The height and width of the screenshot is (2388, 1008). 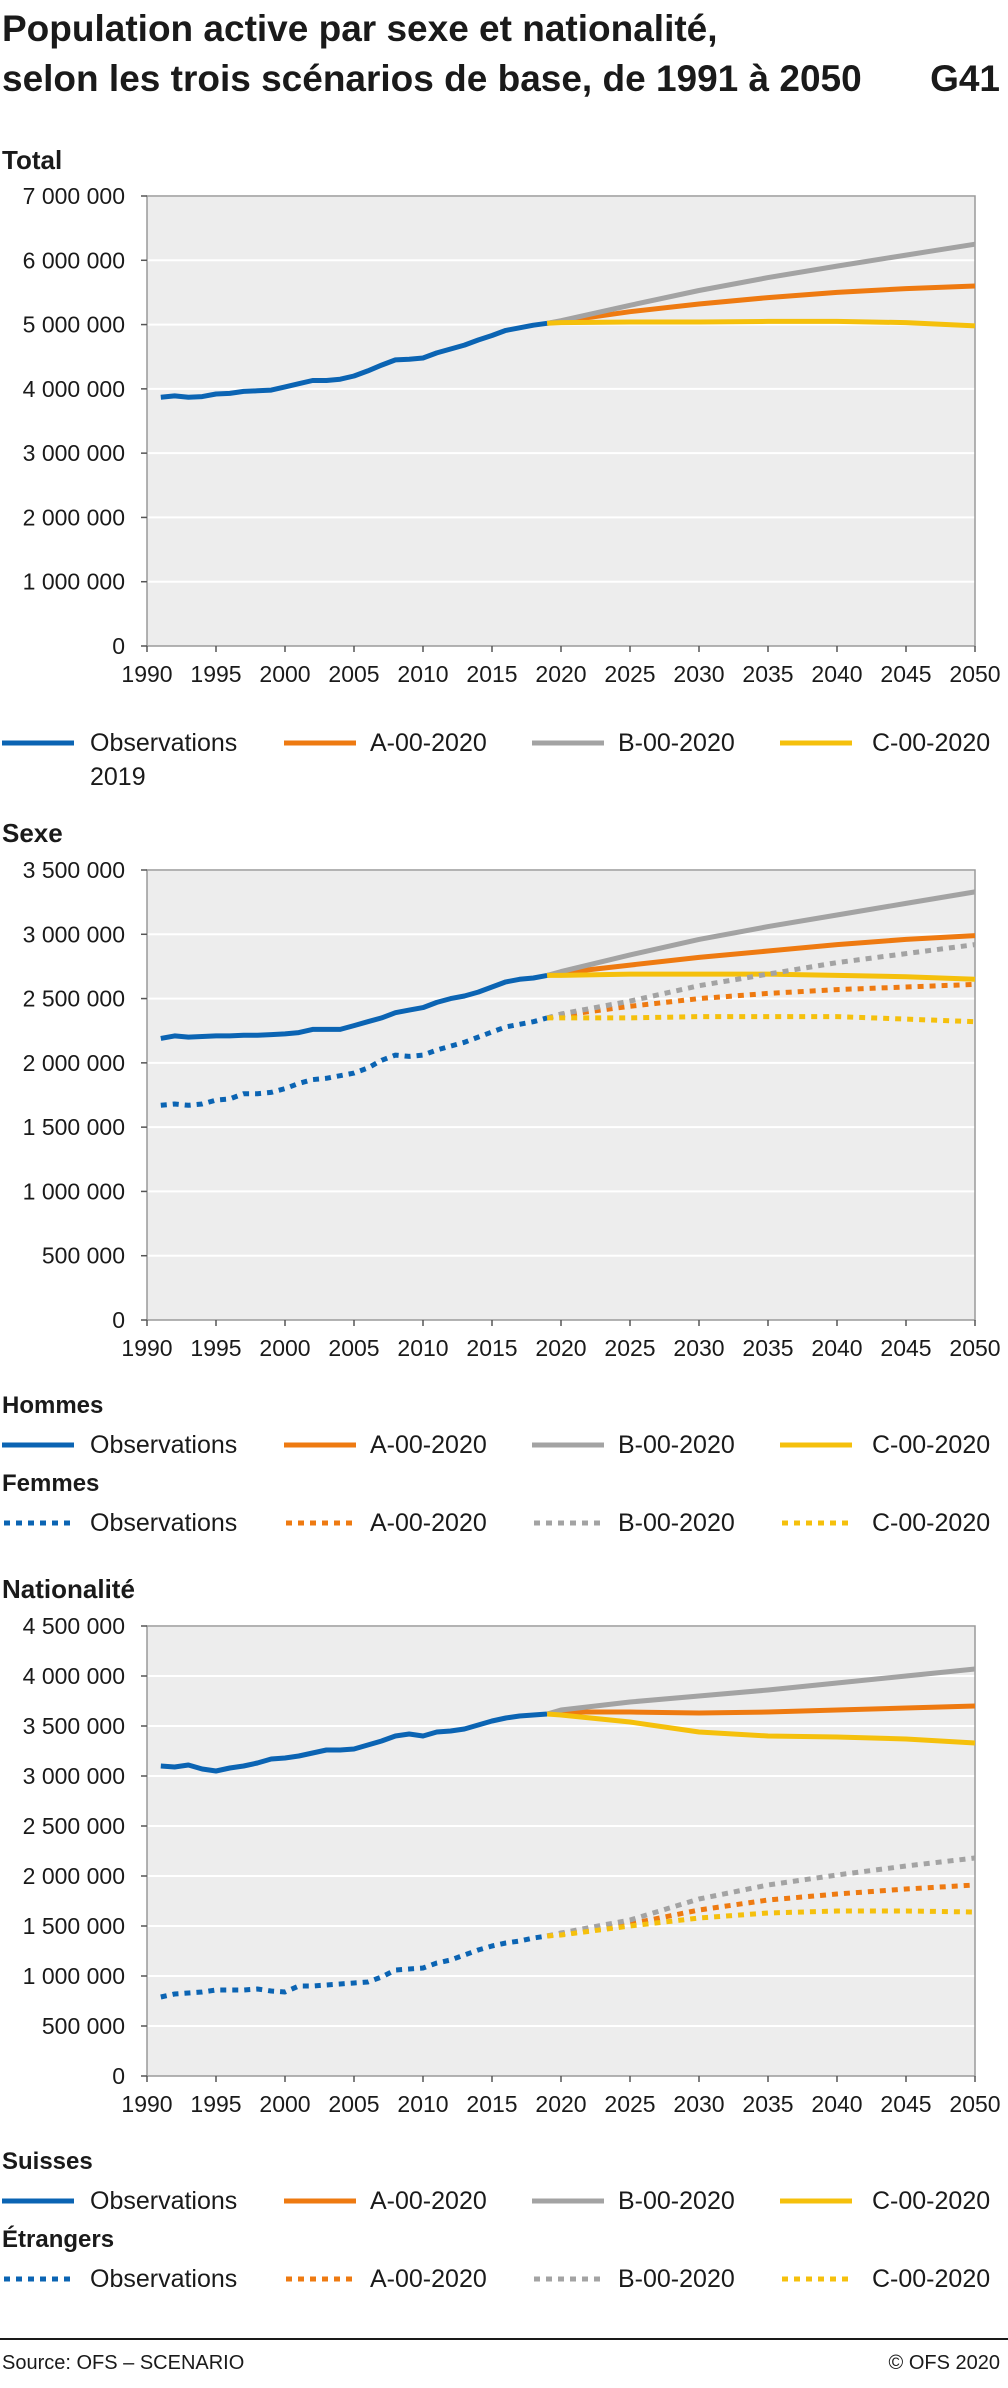 What do you see at coordinates (761, 1923) in the screenshot?
I see `series-line-etrangers-c-00-2020` at bounding box center [761, 1923].